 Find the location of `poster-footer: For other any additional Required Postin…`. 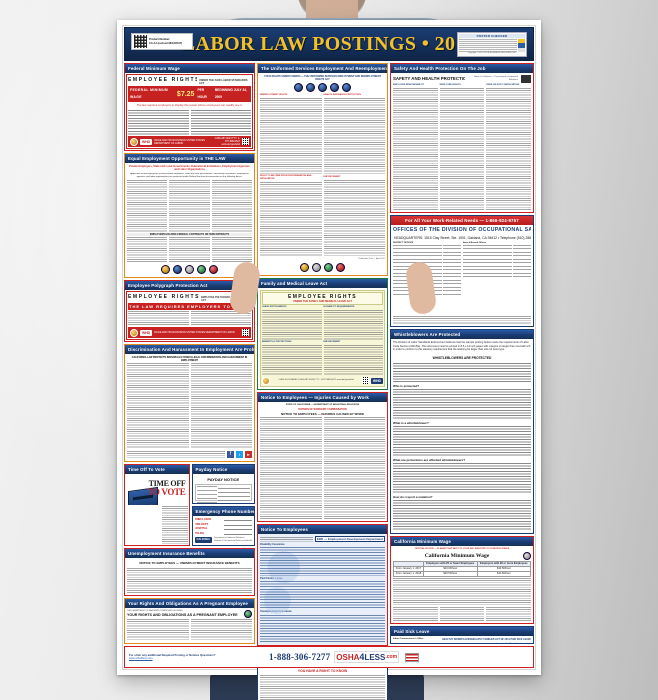

poster-footer: For other any additional Required Postin… is located at coordinates (329, 657).